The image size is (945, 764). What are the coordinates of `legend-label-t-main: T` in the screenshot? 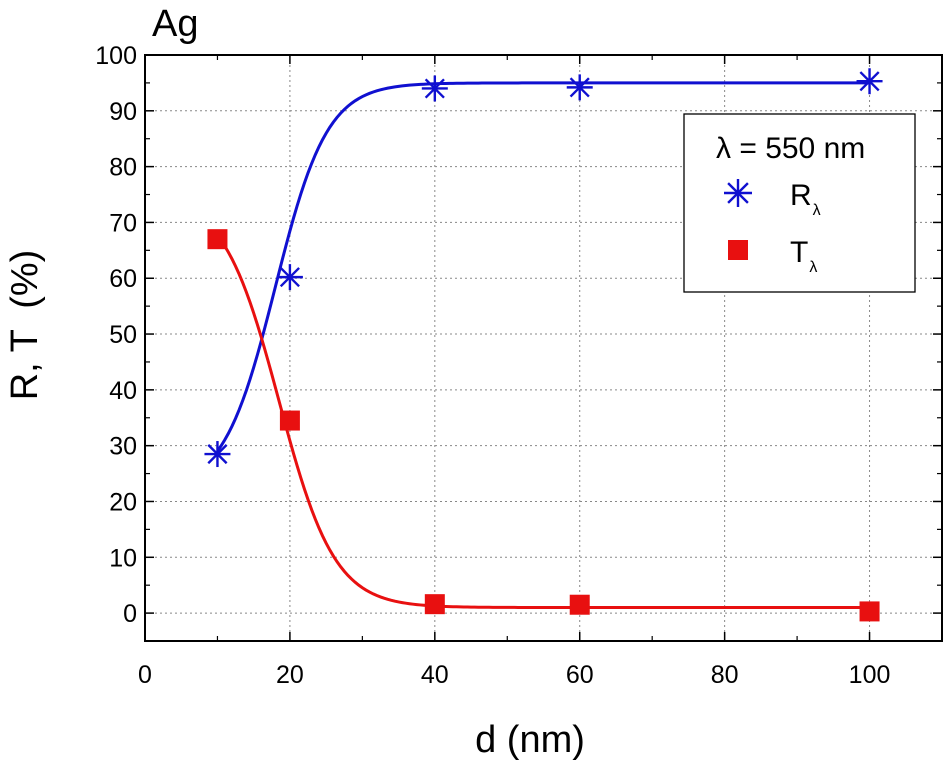 It's located at (799, 252).